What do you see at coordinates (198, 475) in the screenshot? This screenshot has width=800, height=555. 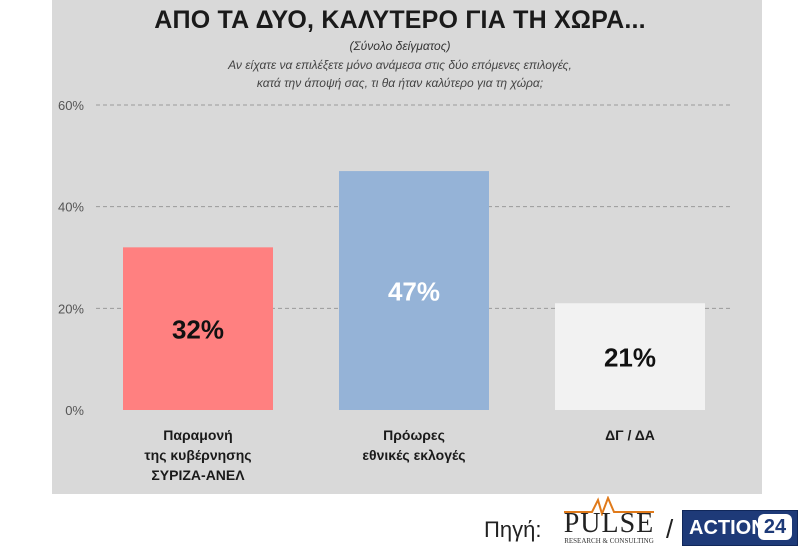 I see `category-label: ΣΥΡΙΖΑ-ΑΝΕΛ` at bounding box center [198, 475].